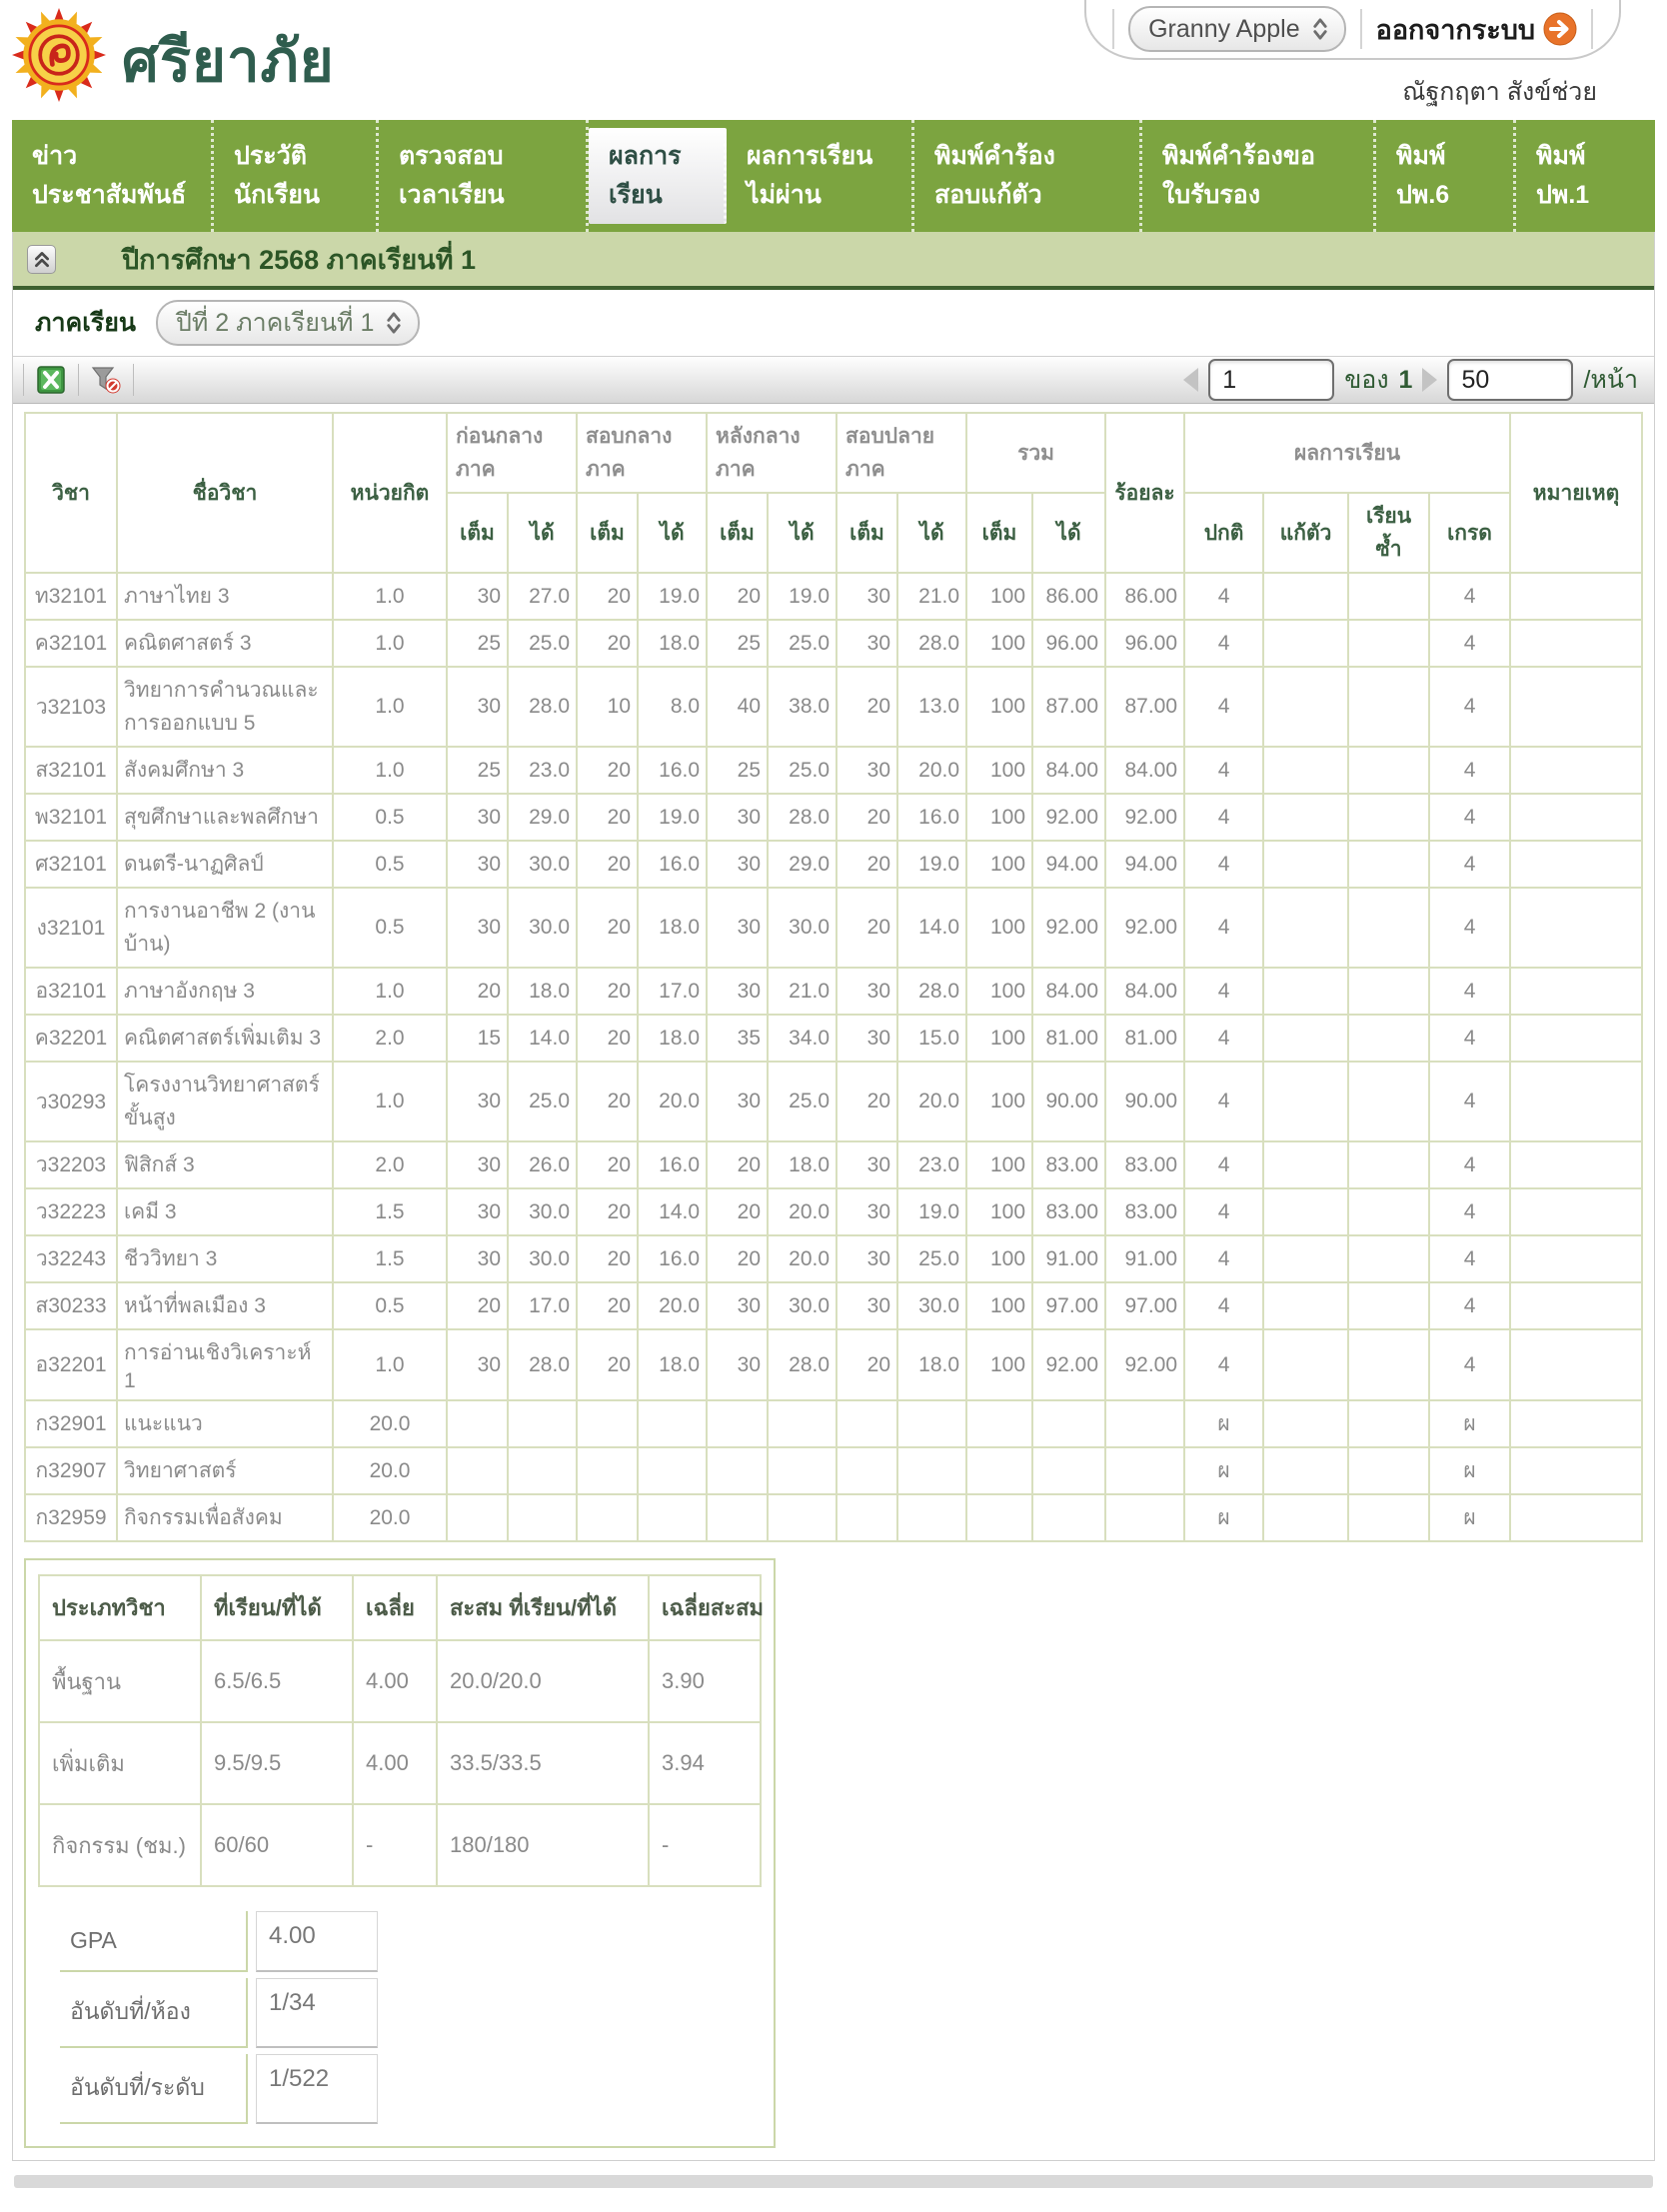 This screenshot has width=1667, height=2212. What do you see at coordinates (1145, 1305) in the screenshot?
I see `percent: 97.00` at bounding box center [1145, 1305].